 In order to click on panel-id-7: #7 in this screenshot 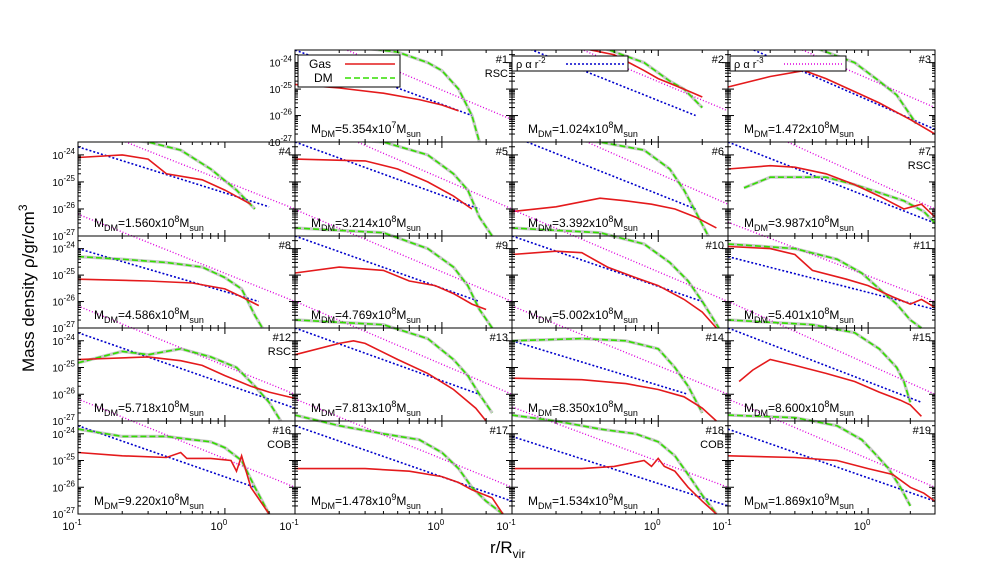, I will do `click(925, 152)`.